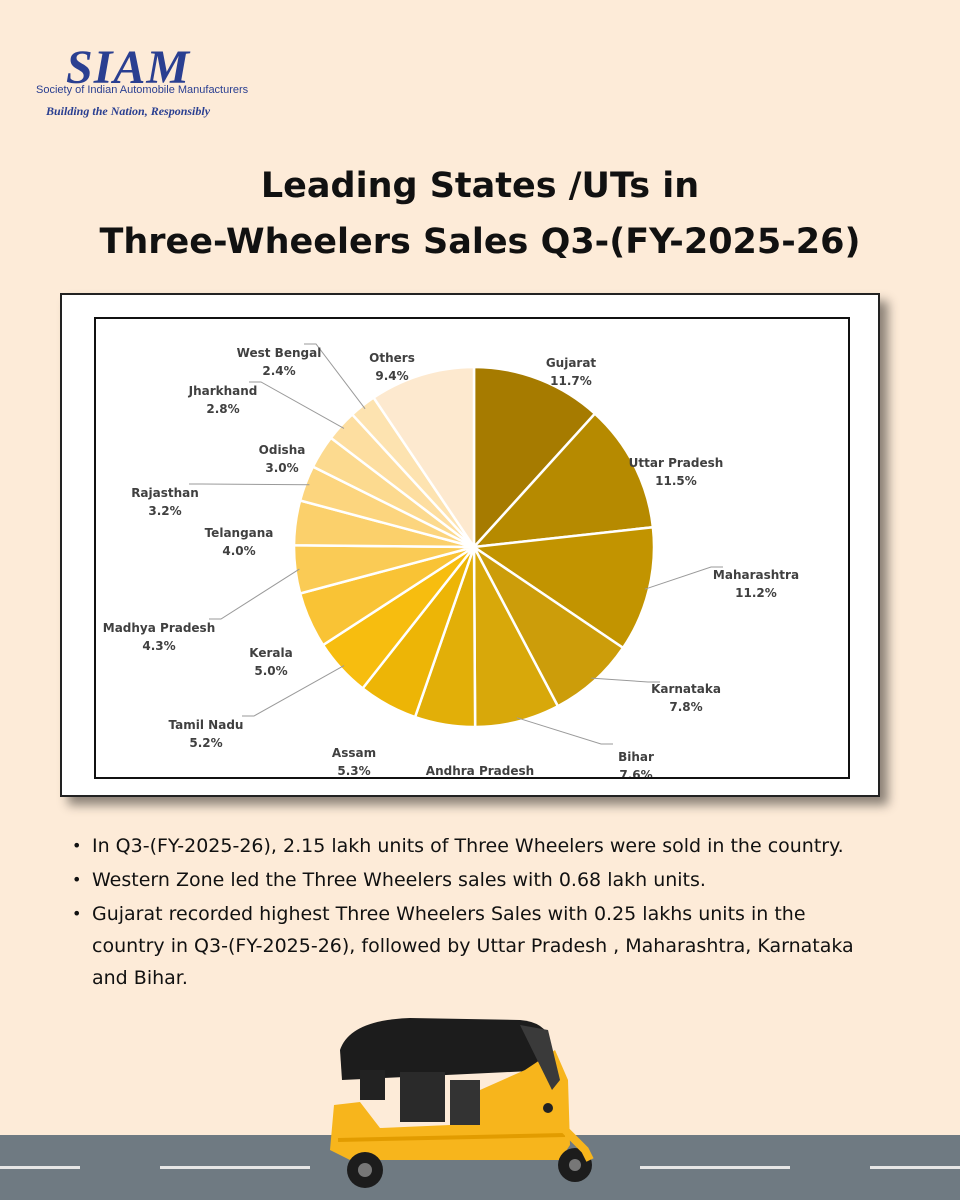 This screenshot has width=960, height=1200. Describe the element at coordinates (158, 646) in the screenshot. I see `slice-value-label: 4.3%` at that location.